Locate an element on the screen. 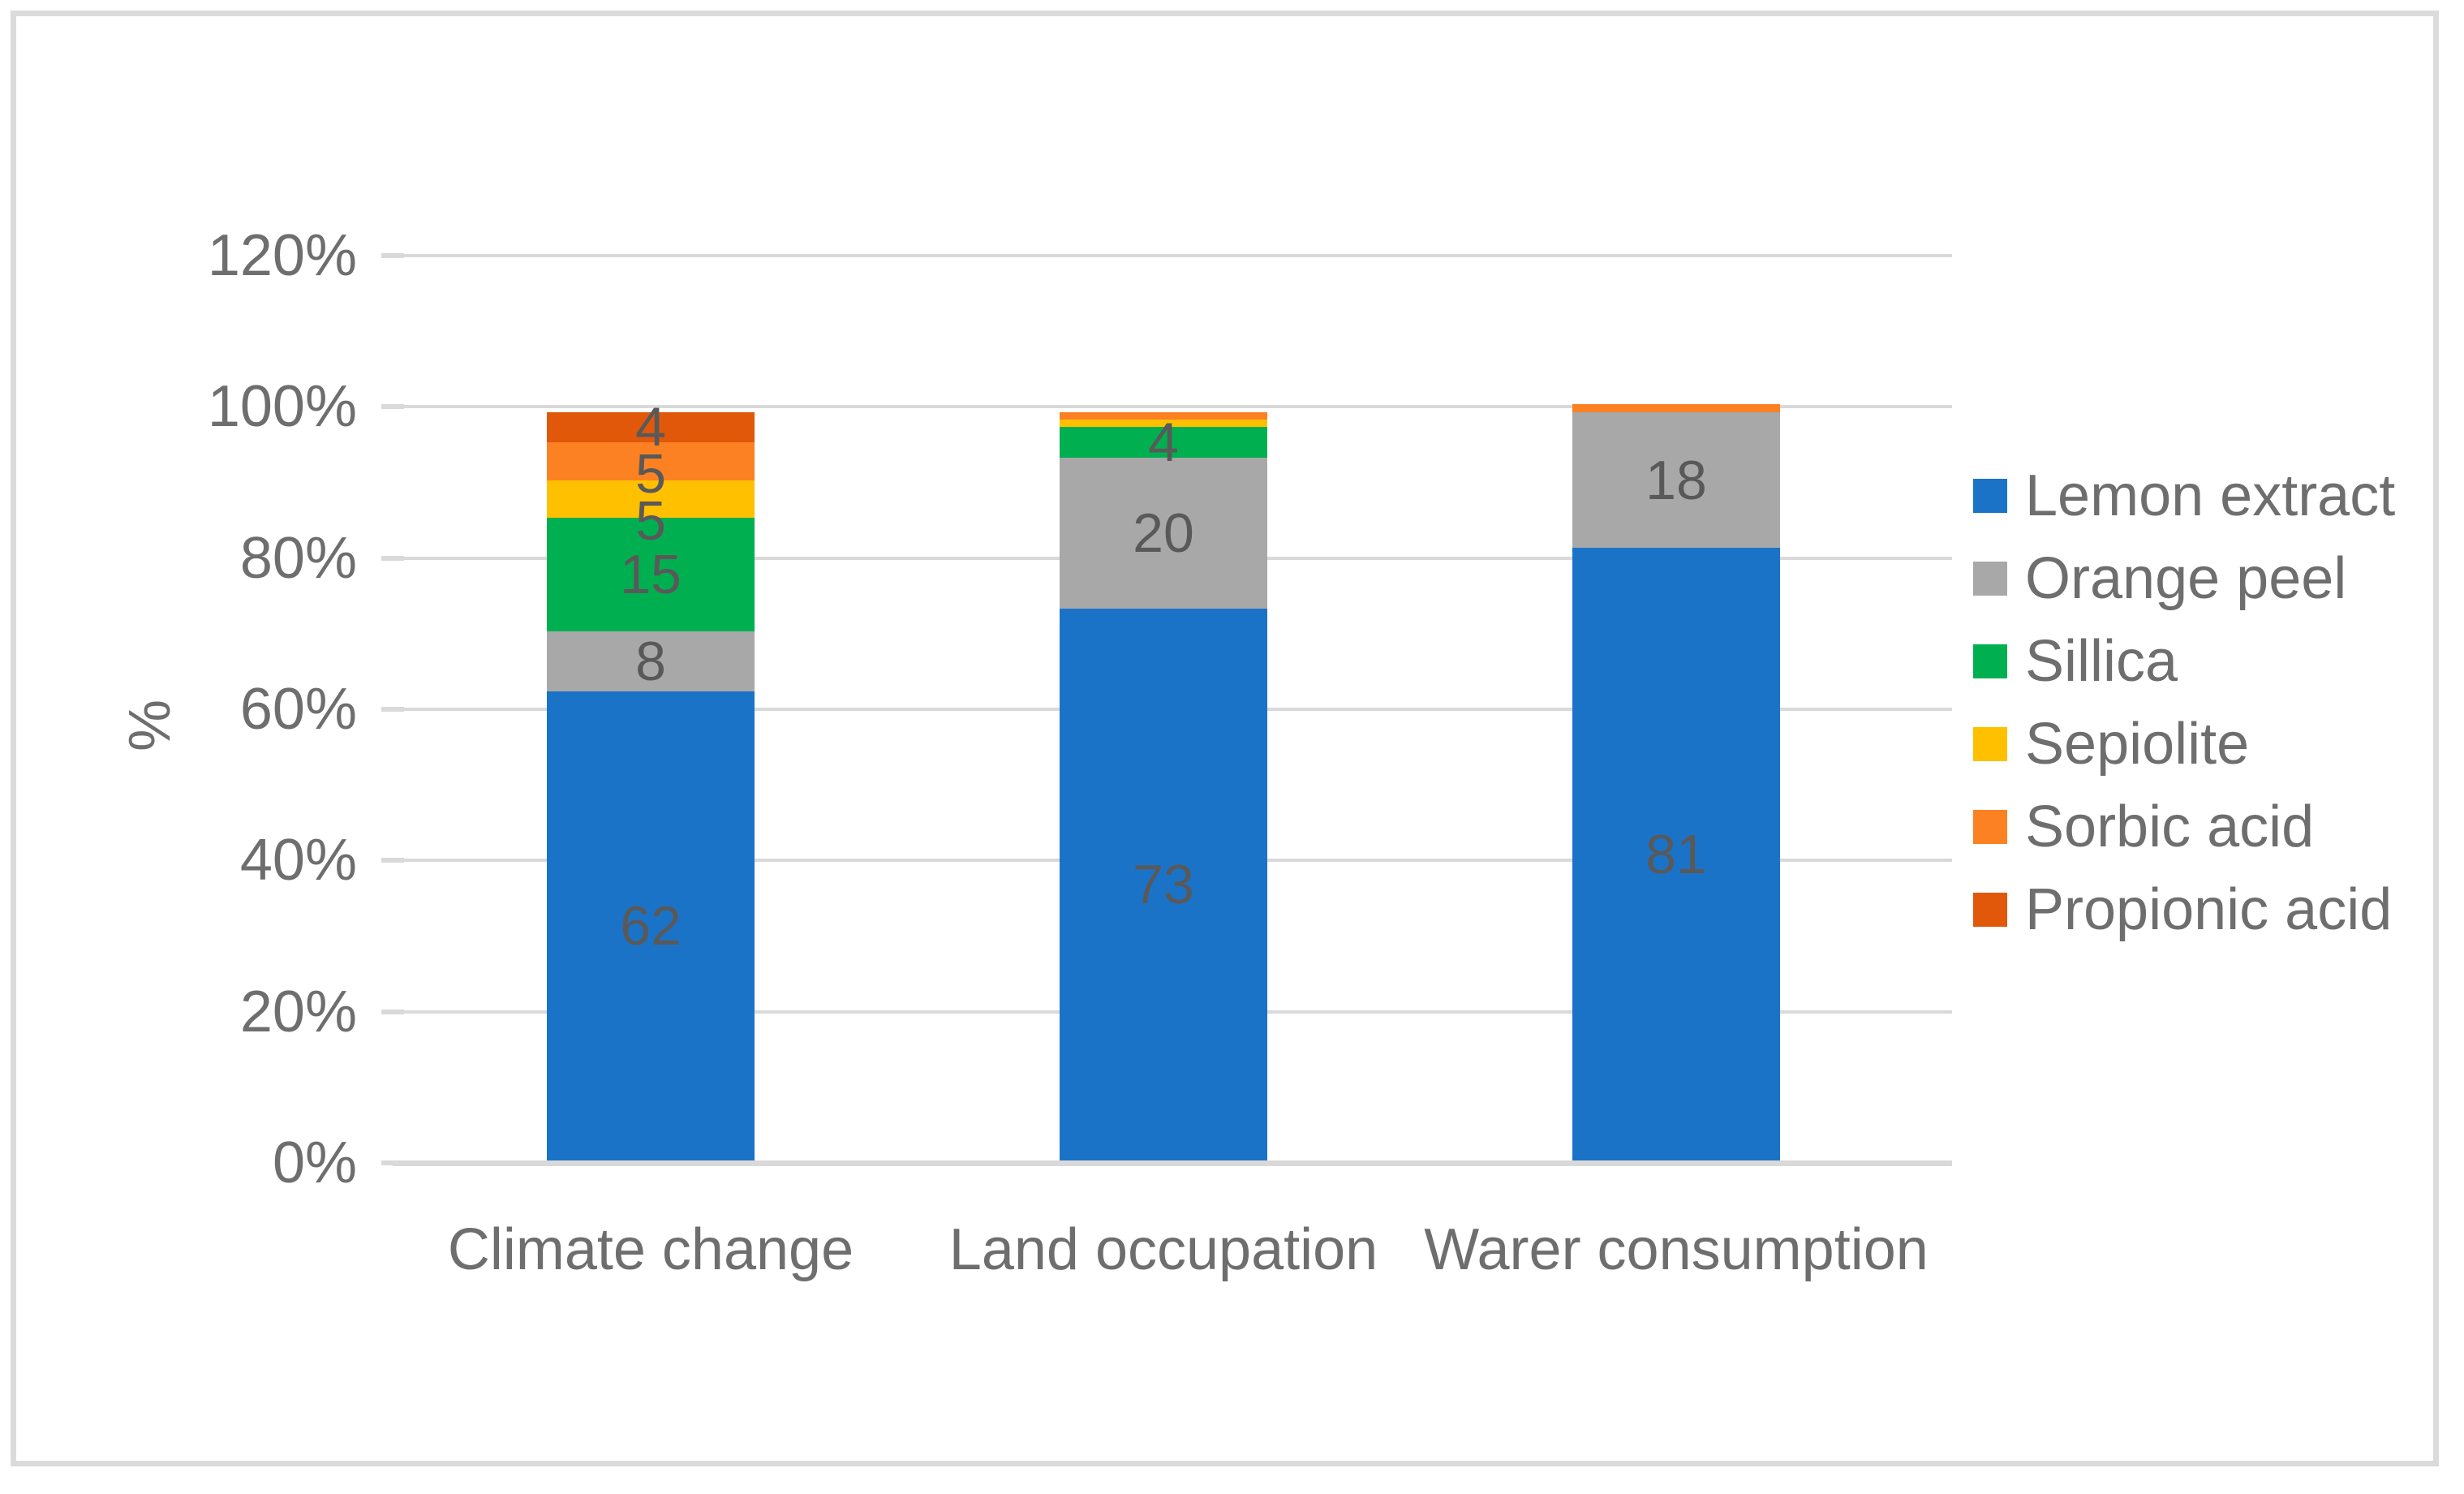 This screenshot has height=1494, width=2464. data-label: 15 is located at coordinates (651, 574).